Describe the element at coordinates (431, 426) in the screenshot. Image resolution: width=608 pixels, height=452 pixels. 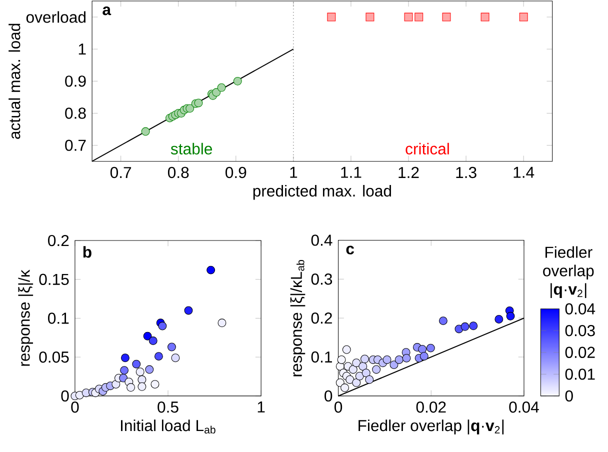
I see `x-axis-title: Fiedler overlap |q·v$_{2}$|` at that location.